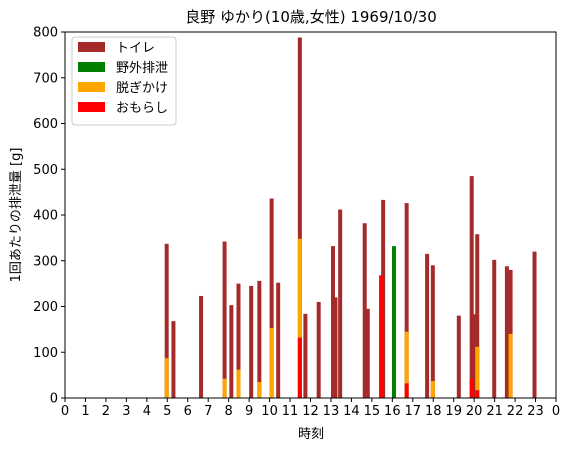 This screenshot has height=450, width=568. I want to click on chart-title: 良野 ゆかり(10歳,女性) 1969/10/30, so click(311, 17).